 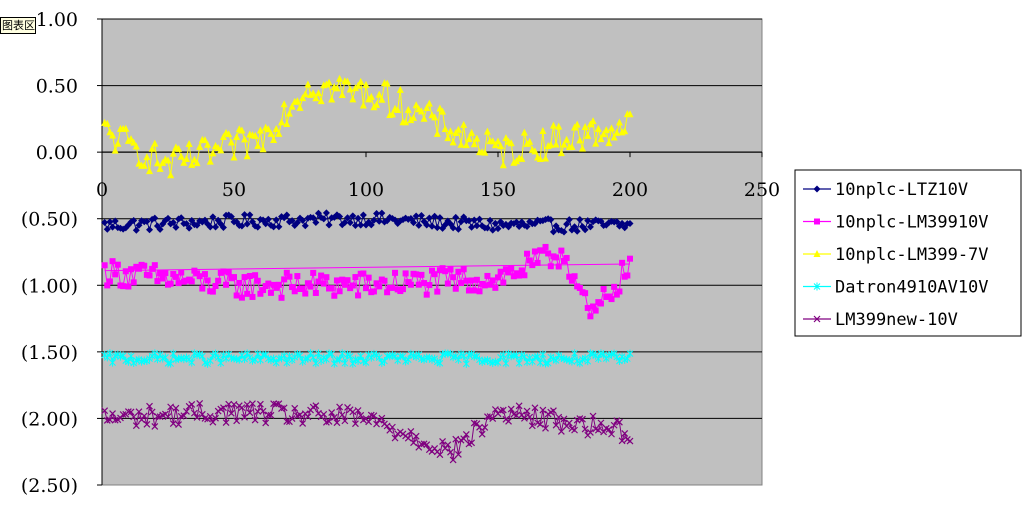 What do you see at coordinates (885, 190) in the screenshot?
I see `legend-item: 10nplc-LTZ10V` at bounding box center [885, 190].